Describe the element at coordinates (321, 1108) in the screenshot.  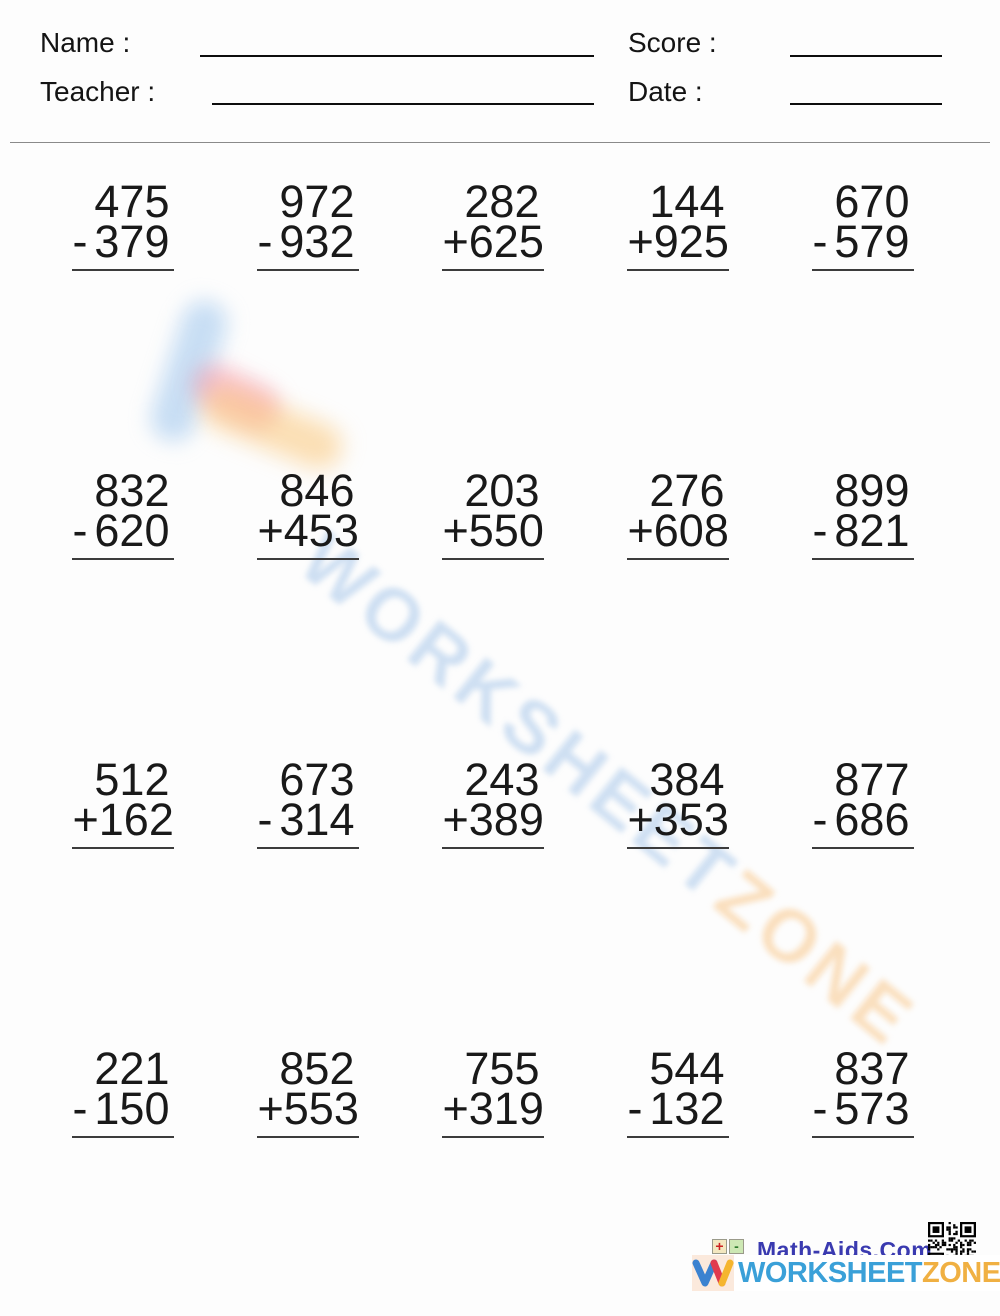
I see `problem-bottom-number: 553` at that location.